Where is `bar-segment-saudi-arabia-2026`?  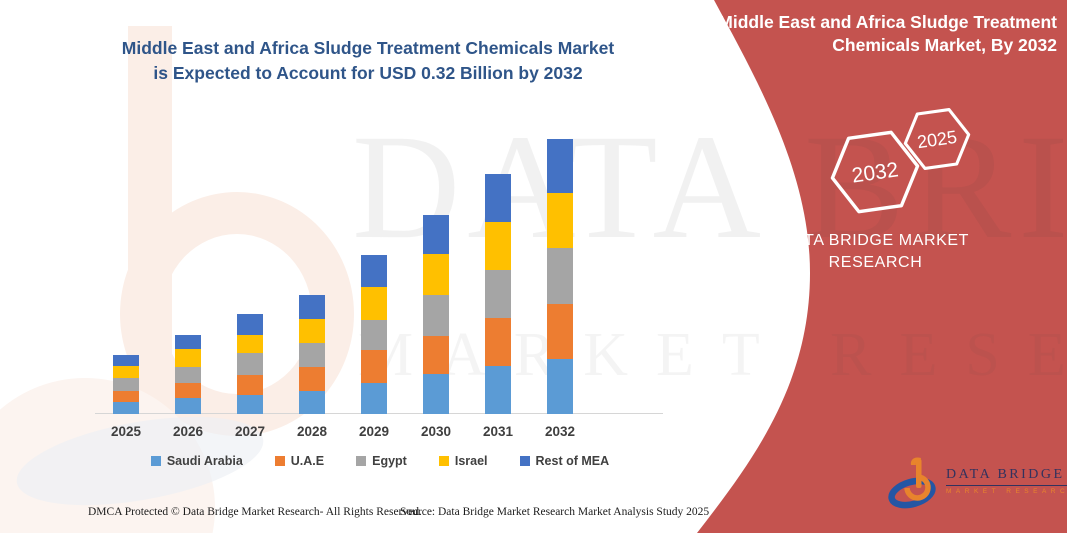 bar-segment-saudi-arabia-2026 is located at coordinates (188, 406).